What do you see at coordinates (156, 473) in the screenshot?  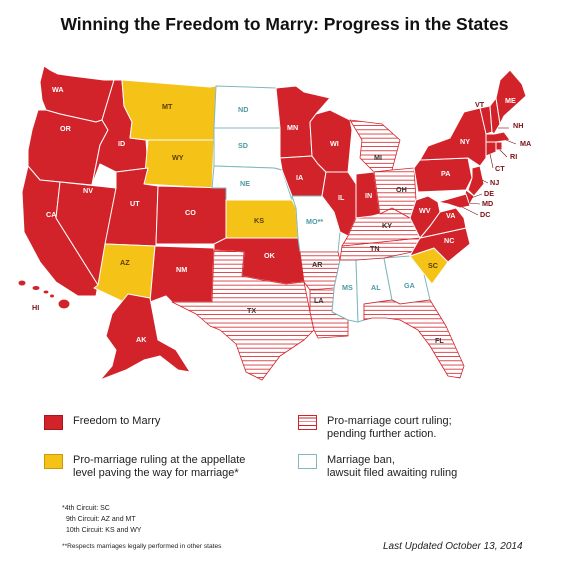 I see `legend-appellate-line2: level paving the way for marriage*` at bounding box center [156, 473].